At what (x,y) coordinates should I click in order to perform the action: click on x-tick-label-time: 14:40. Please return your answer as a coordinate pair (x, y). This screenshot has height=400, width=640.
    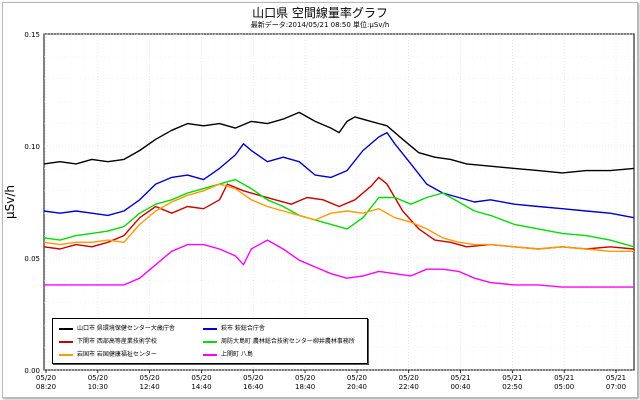
    Looking at the image, I should click on (201, 387).